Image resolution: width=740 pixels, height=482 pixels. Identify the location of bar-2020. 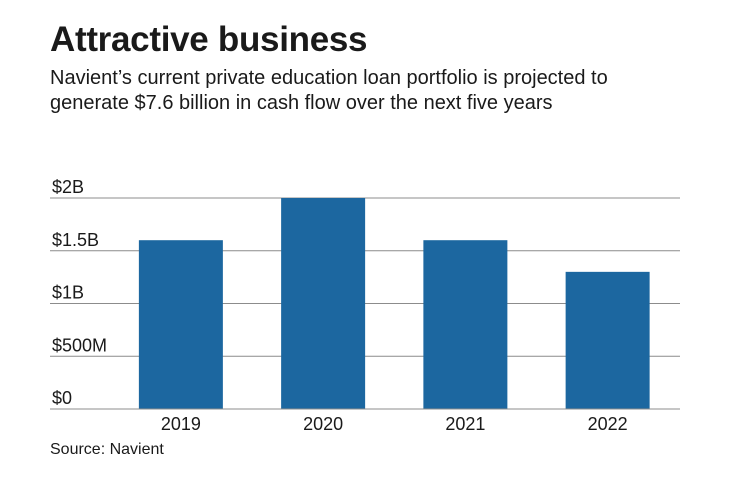
(323, 303).